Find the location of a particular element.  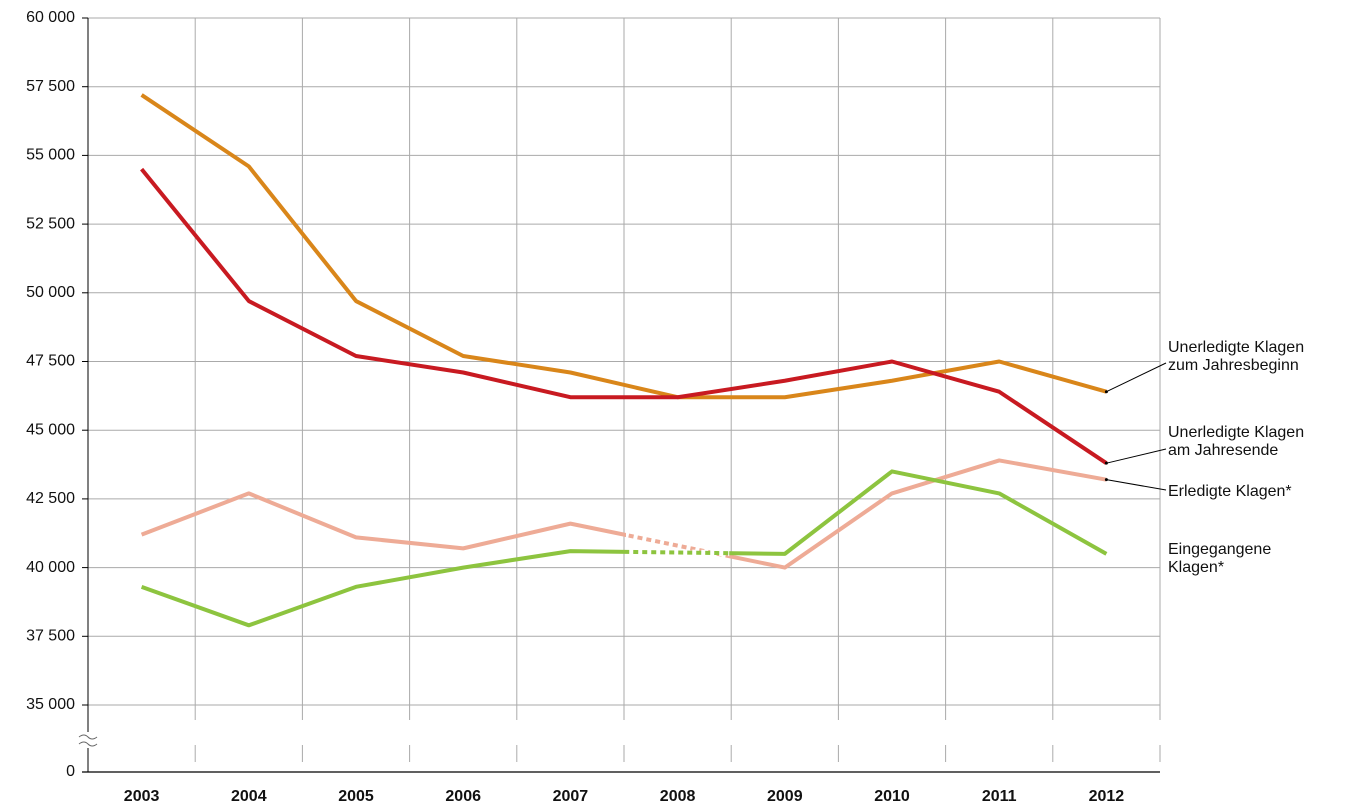

x-tick-label: 2010 is located at coordinates (892, 796).